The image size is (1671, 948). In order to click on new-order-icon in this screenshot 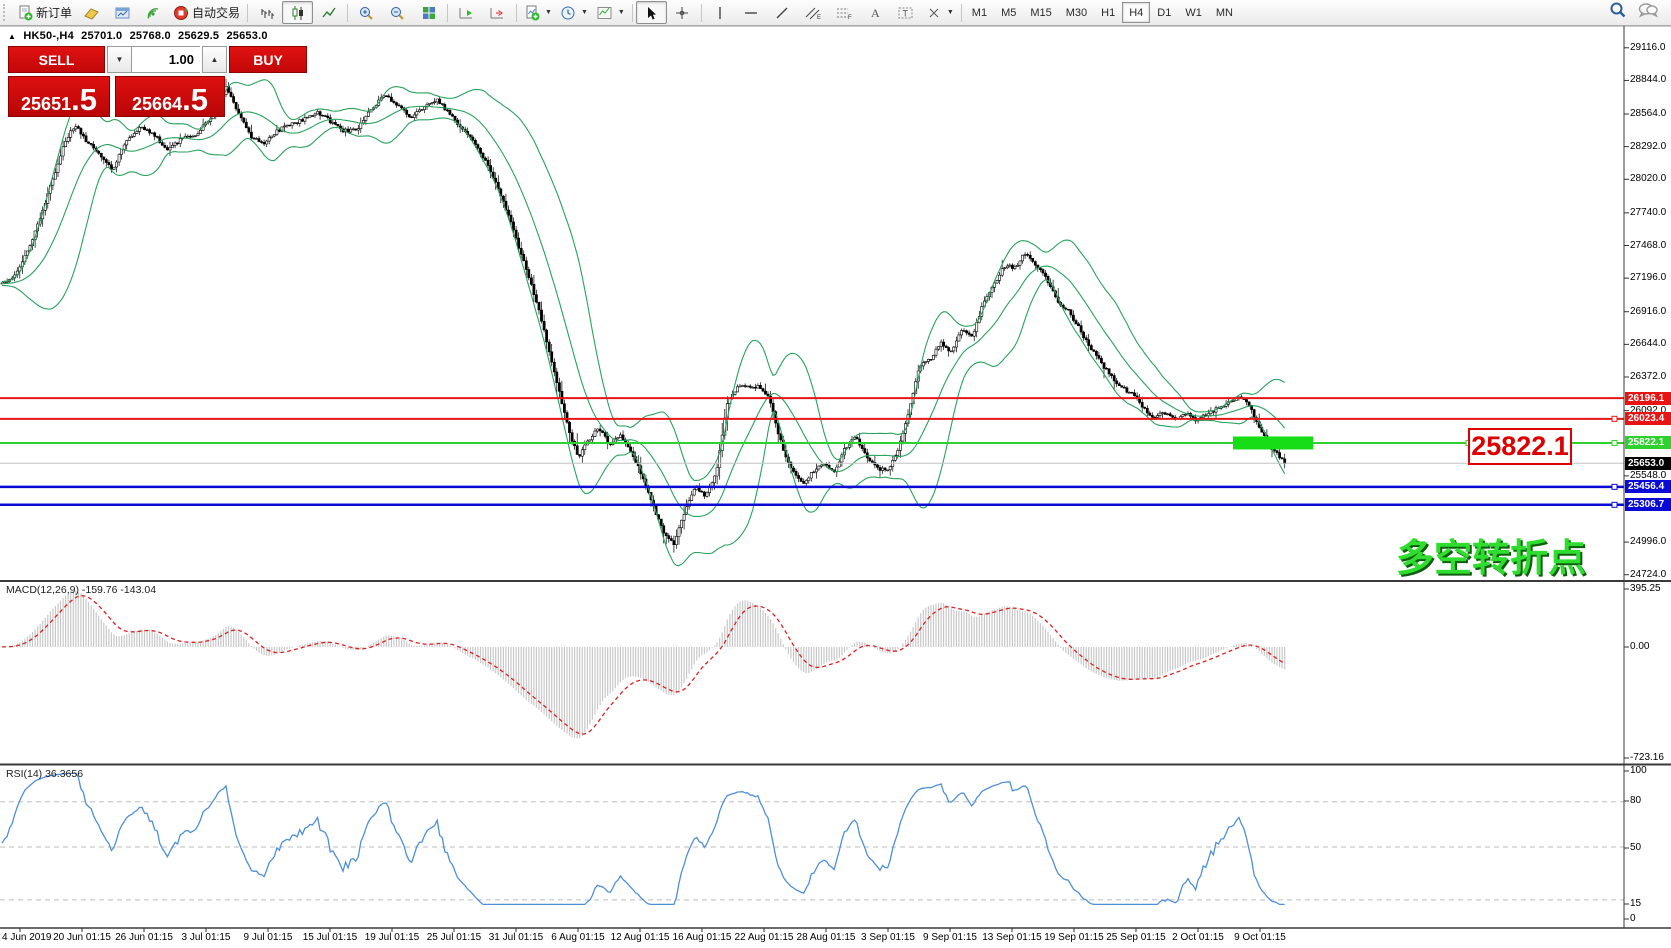, I will do `click(25, 13)`.